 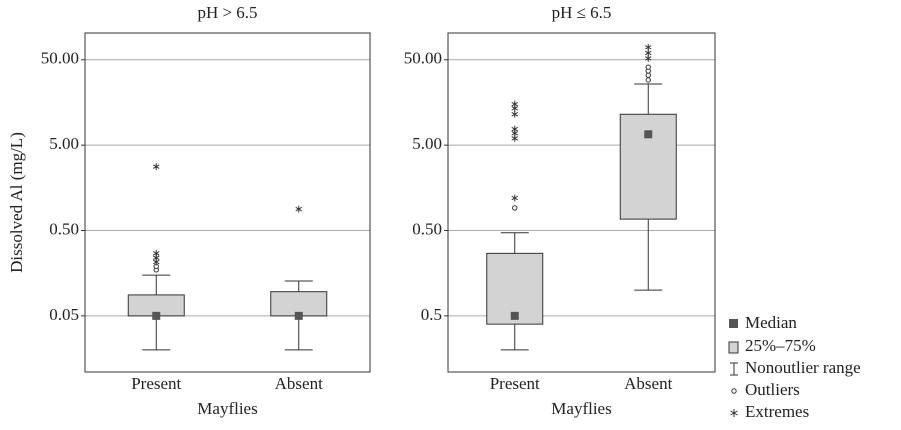 What do you see at coordinates (431, 314) in the screenshot?
I see `y-tick-label: 0.5` at bounding box center [431, 314].